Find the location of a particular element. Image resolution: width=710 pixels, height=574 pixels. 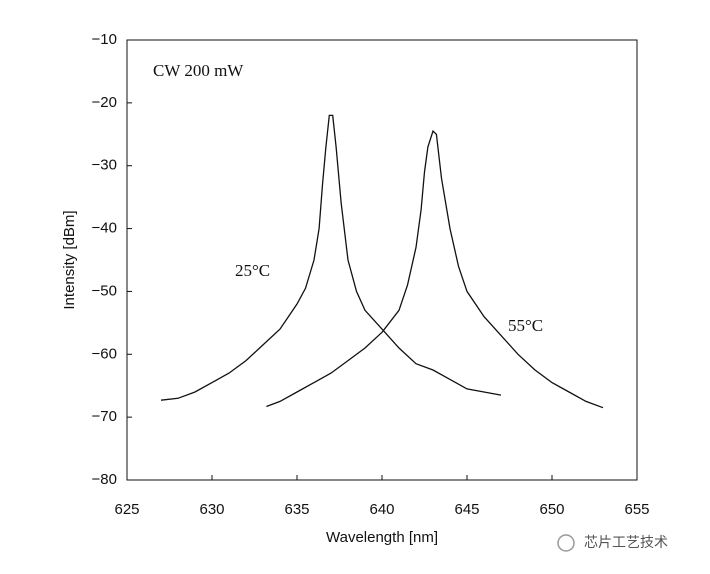

x-tick-label: 625 is located at coordinates (126, 509).